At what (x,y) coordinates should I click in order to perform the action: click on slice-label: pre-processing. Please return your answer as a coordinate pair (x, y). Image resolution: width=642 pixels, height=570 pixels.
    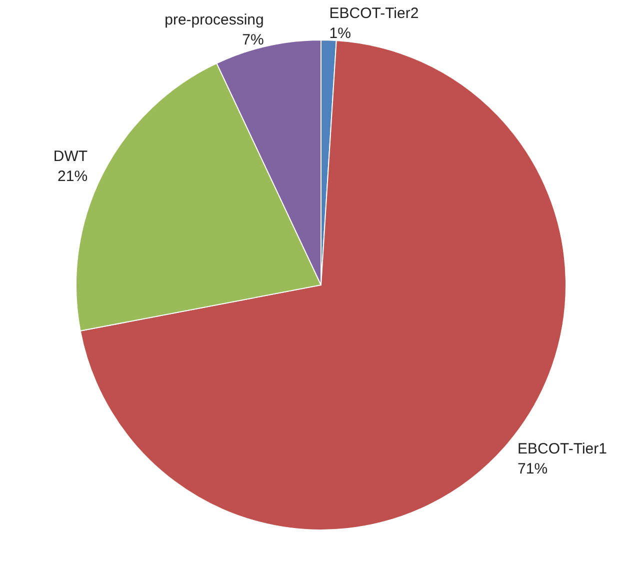
    Looking at the image, I should click on (214, 19).